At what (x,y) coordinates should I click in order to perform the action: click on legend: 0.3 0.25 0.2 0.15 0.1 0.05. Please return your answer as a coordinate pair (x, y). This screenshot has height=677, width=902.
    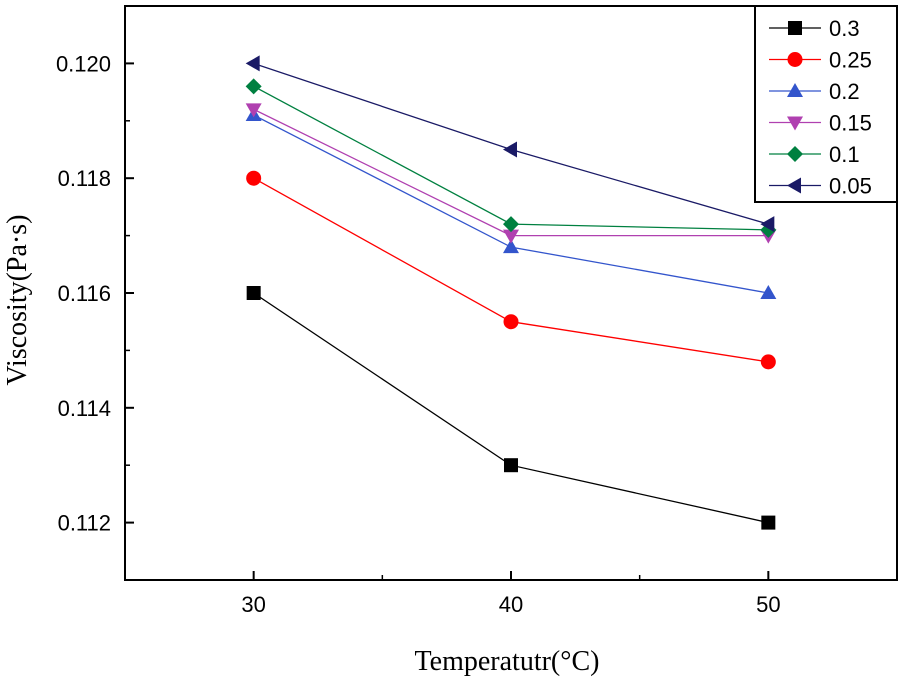
    Looking at the image, I should click on (826, 104).